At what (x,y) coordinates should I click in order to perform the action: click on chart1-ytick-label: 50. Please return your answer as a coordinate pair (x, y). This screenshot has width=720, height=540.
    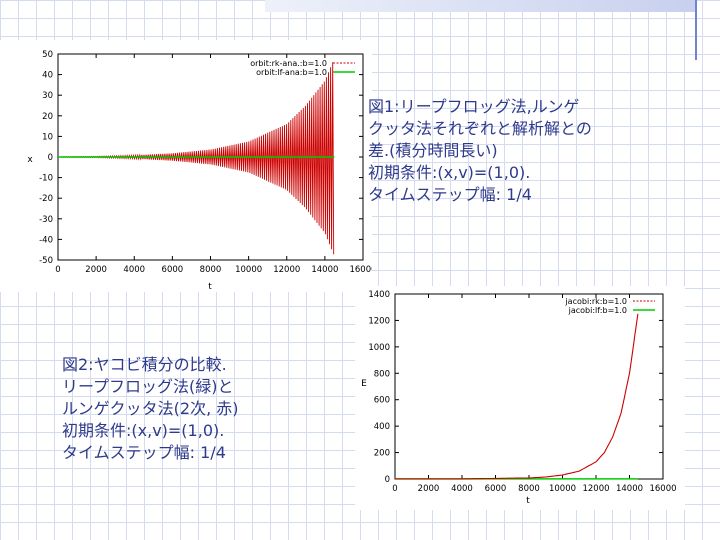
    Looking at the image, I should click on (47, 55).